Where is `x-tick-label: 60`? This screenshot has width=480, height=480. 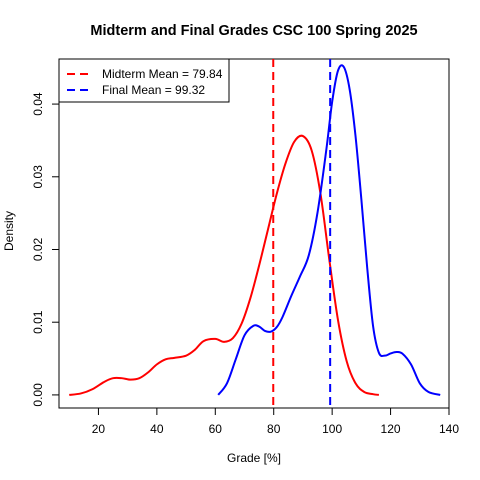 x-tick-label: 60 is located at coordinates (216, 429).